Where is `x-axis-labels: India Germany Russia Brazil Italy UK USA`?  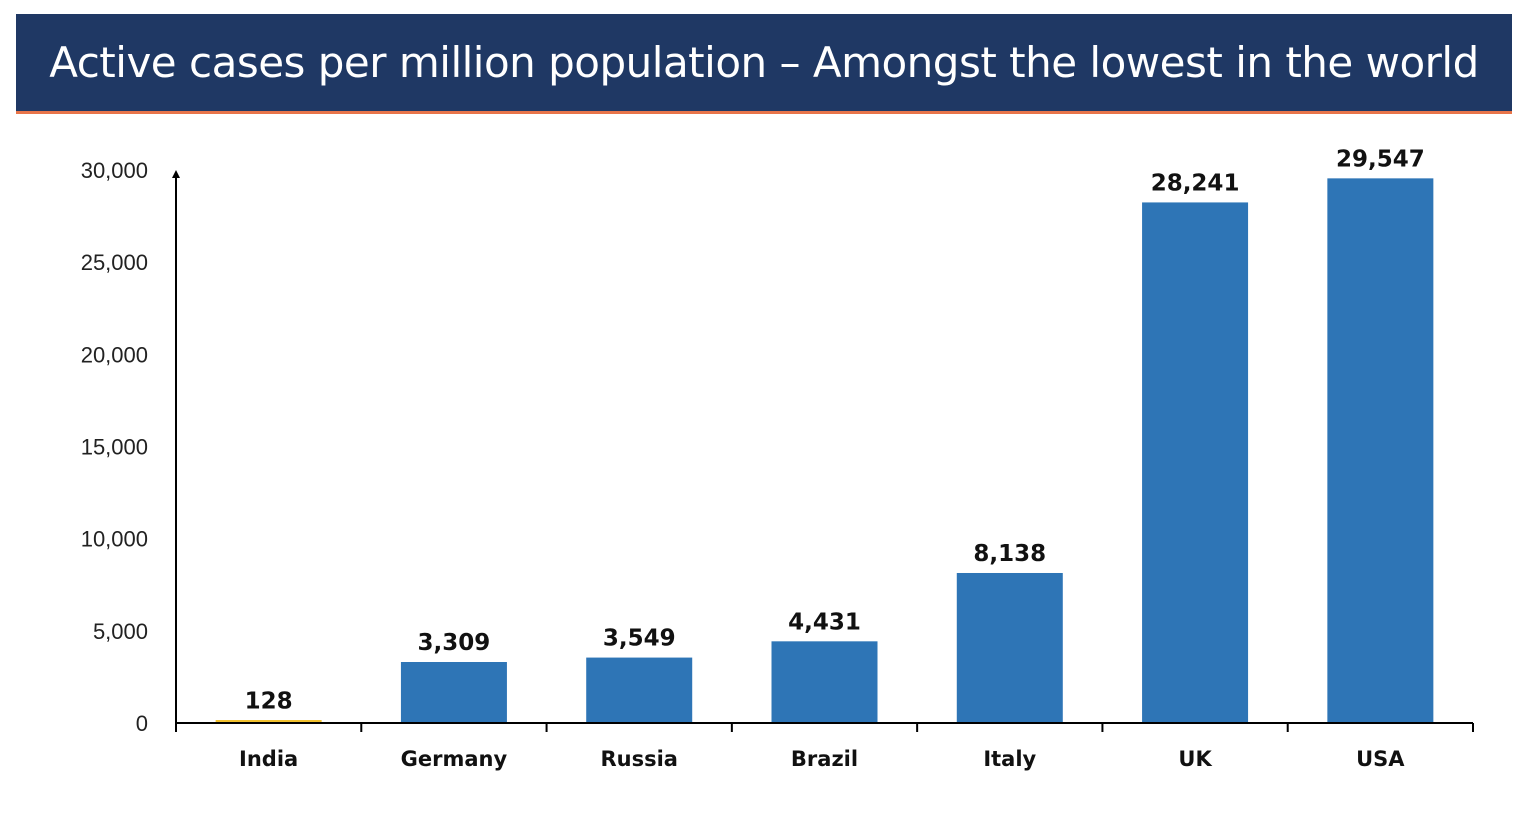
x-axis-labels: India Germany Russia Brazil Italy UK USA is located at coordinates (822, 759).